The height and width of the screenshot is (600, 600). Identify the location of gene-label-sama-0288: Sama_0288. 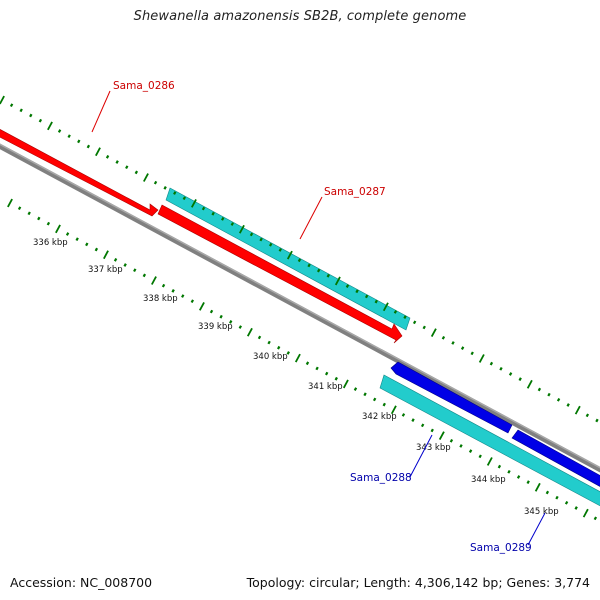
(381, 478).